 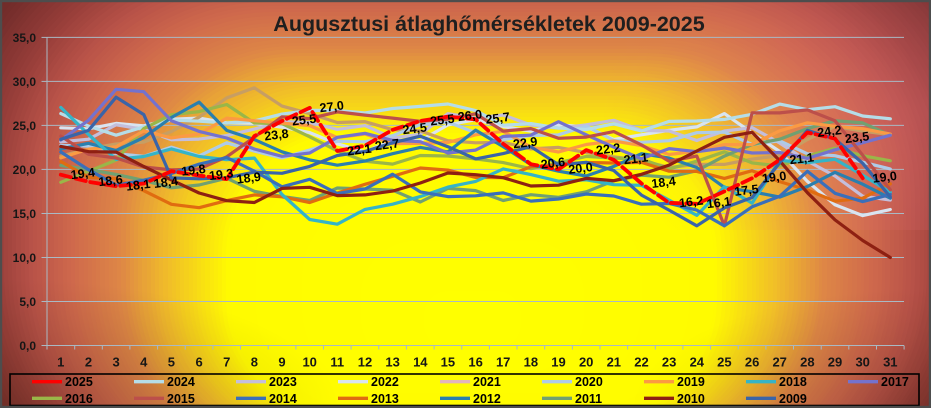 What do you see at coordinates (793, 399) in the screenshot?
I see `svg-text: 2009` at bounding box center [793, 399].